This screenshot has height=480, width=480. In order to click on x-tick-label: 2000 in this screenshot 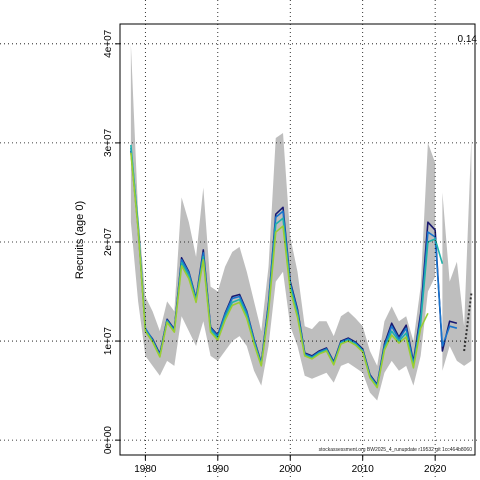, I will do `click(290, 469)`.